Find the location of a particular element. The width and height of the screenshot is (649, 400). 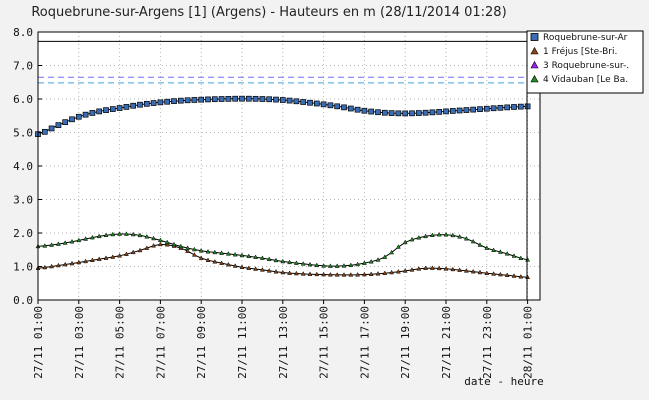

legend-square-marker is located at coordinates (534, 37).